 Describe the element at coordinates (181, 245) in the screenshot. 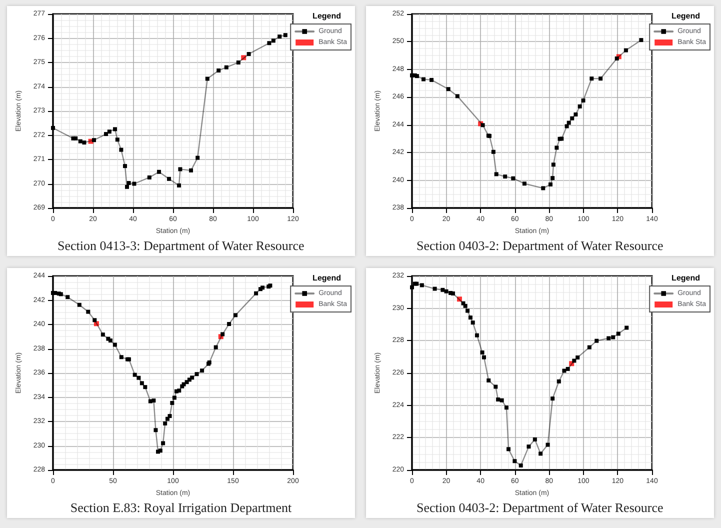

I see `text: Section 0413-3: Department of Water Resource` at that location.